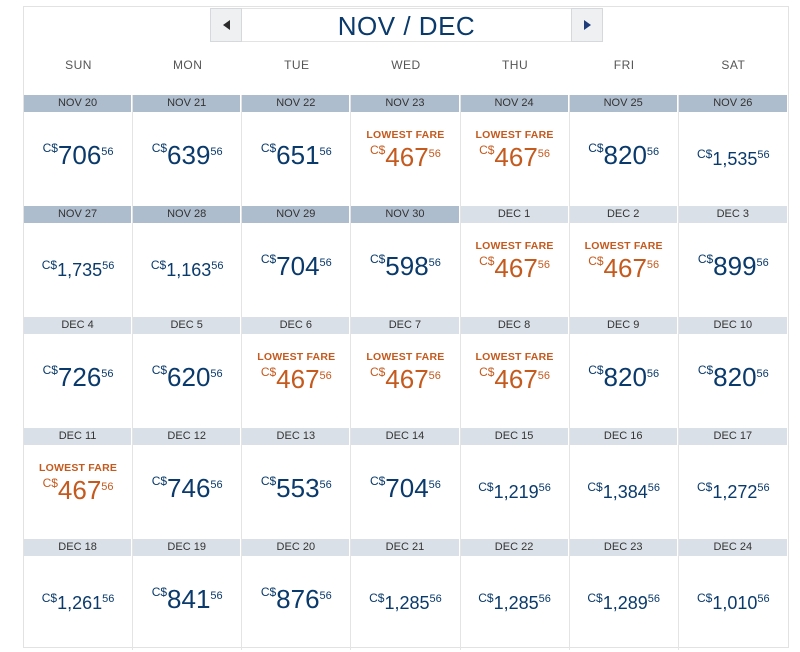 This screenshot has width=800, height=652. I want to click on fare-amount: 1,384, so click(625, 492).